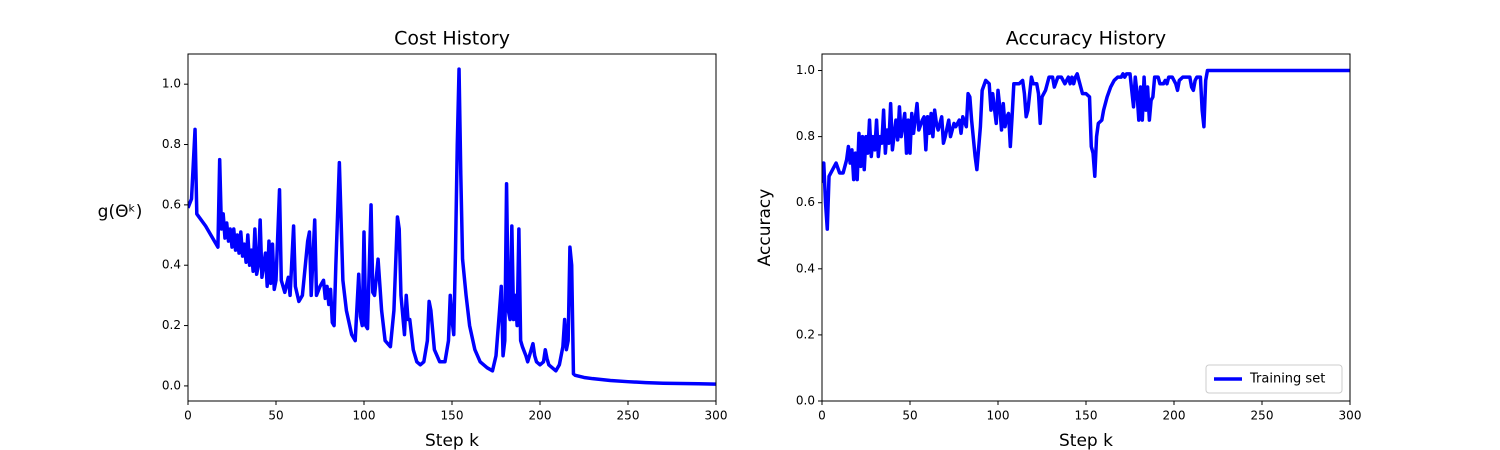 The image size is (1500, 450). Describe the element at coordinates (765, 228) in the screenshot. I see `y-axis-label: Accuracy` at that location.